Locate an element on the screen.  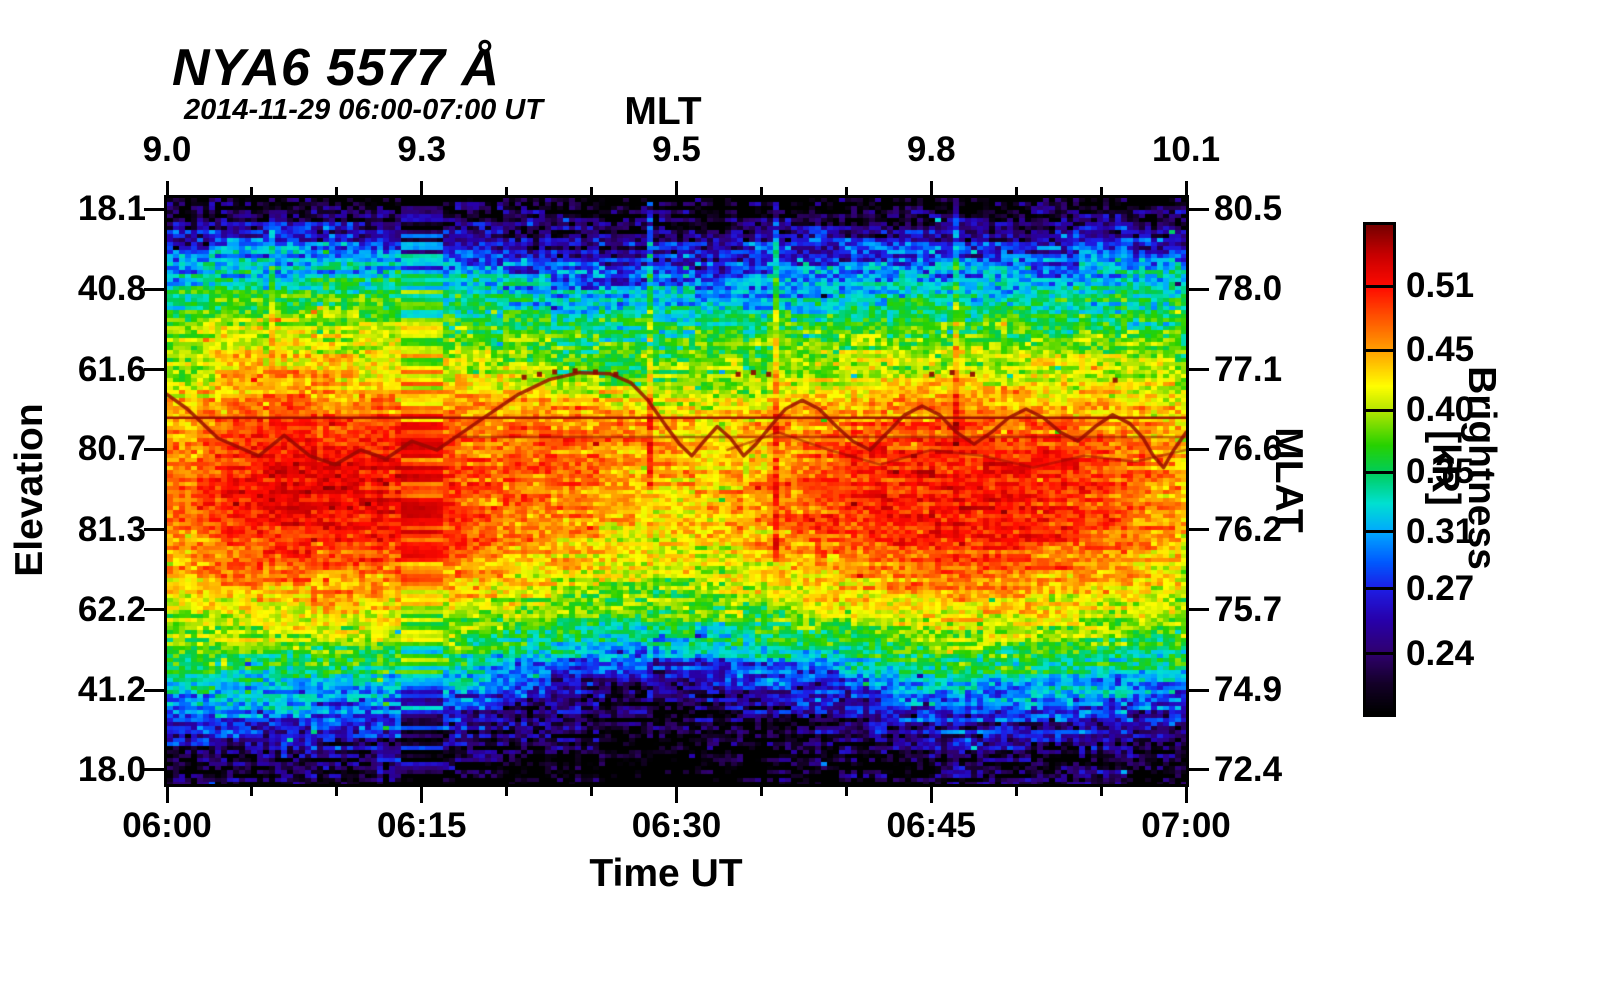
top-tick-label: 10.1 is located at coordinates (1186, 149).